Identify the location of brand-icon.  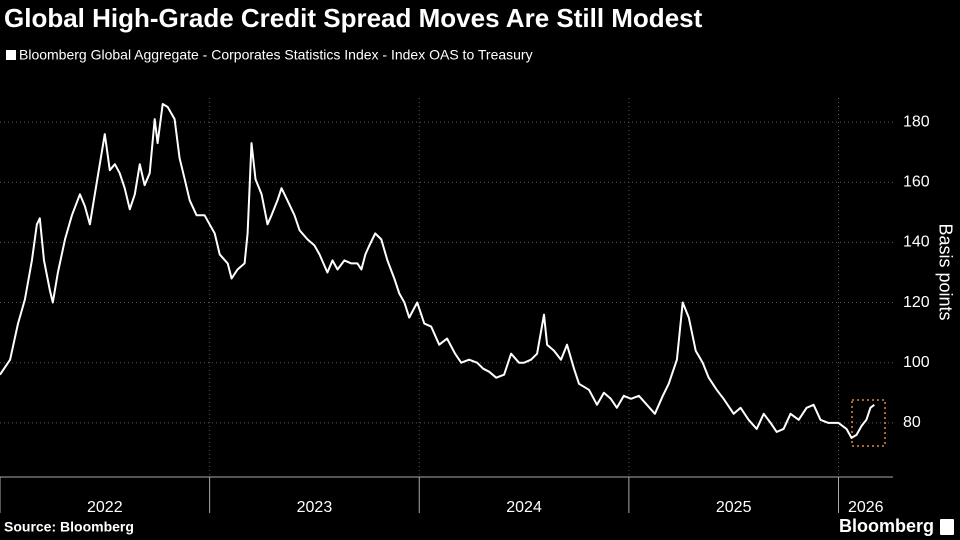
(947, 527).